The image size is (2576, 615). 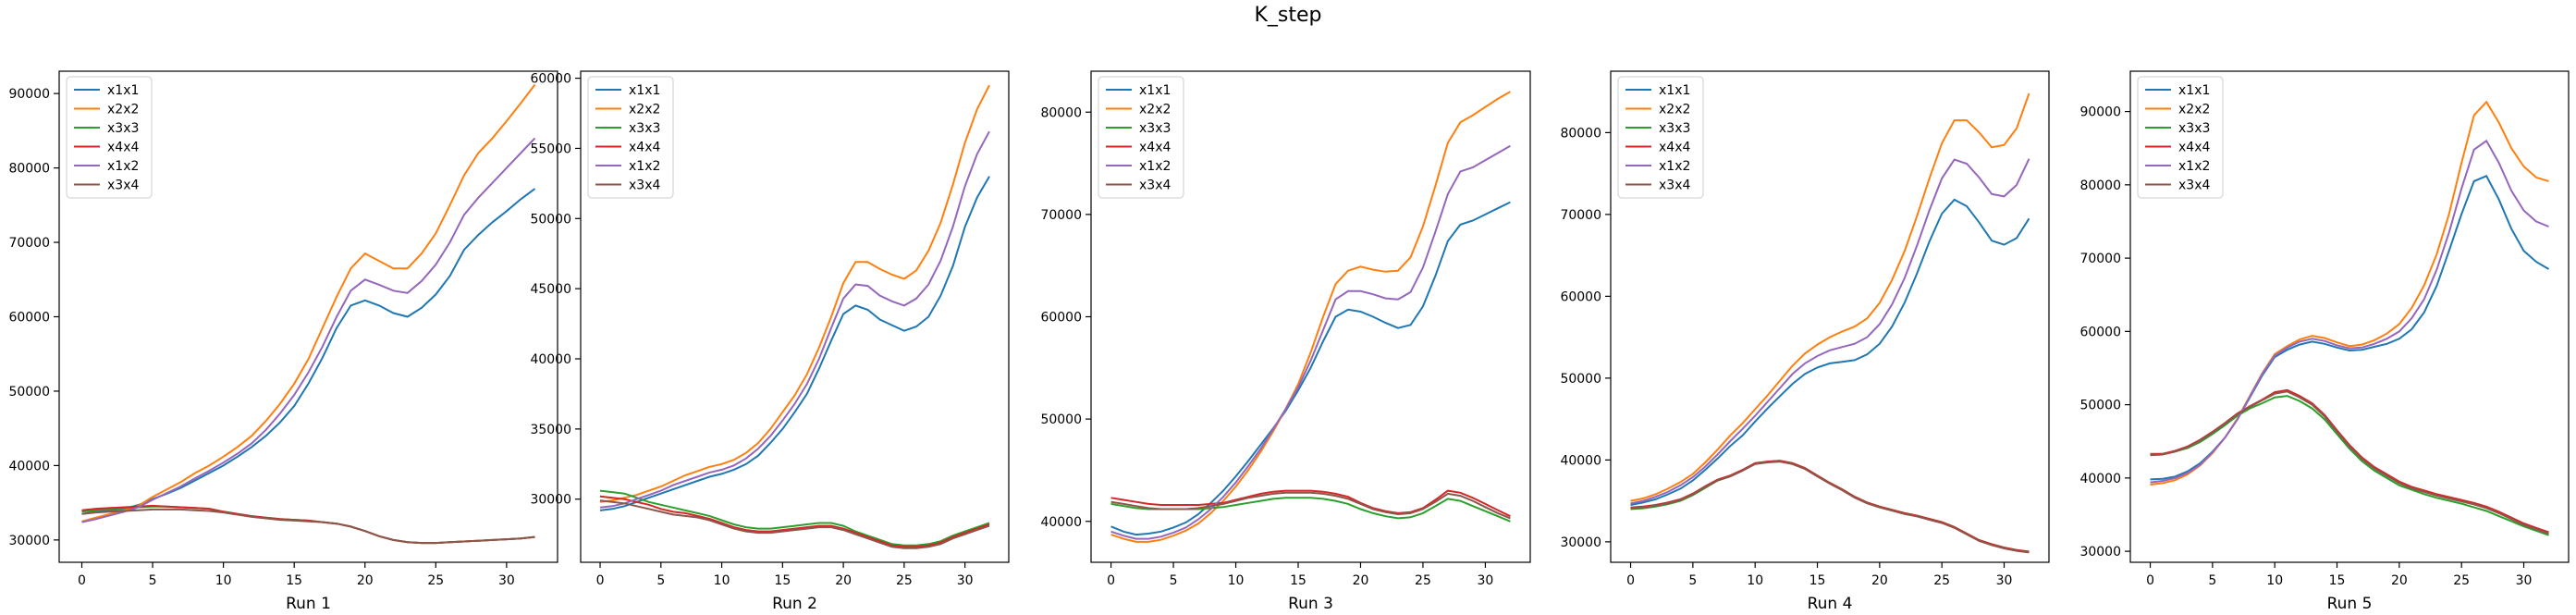 I want to click on x-axis-label: Run 4, so click(x=1831, y=604).